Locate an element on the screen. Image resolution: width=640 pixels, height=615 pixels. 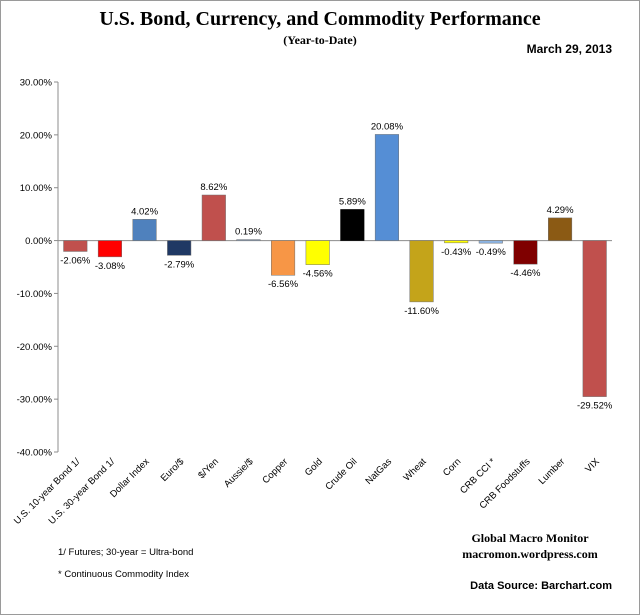
data-label: -3.08% is located at coordinates (110, 266).